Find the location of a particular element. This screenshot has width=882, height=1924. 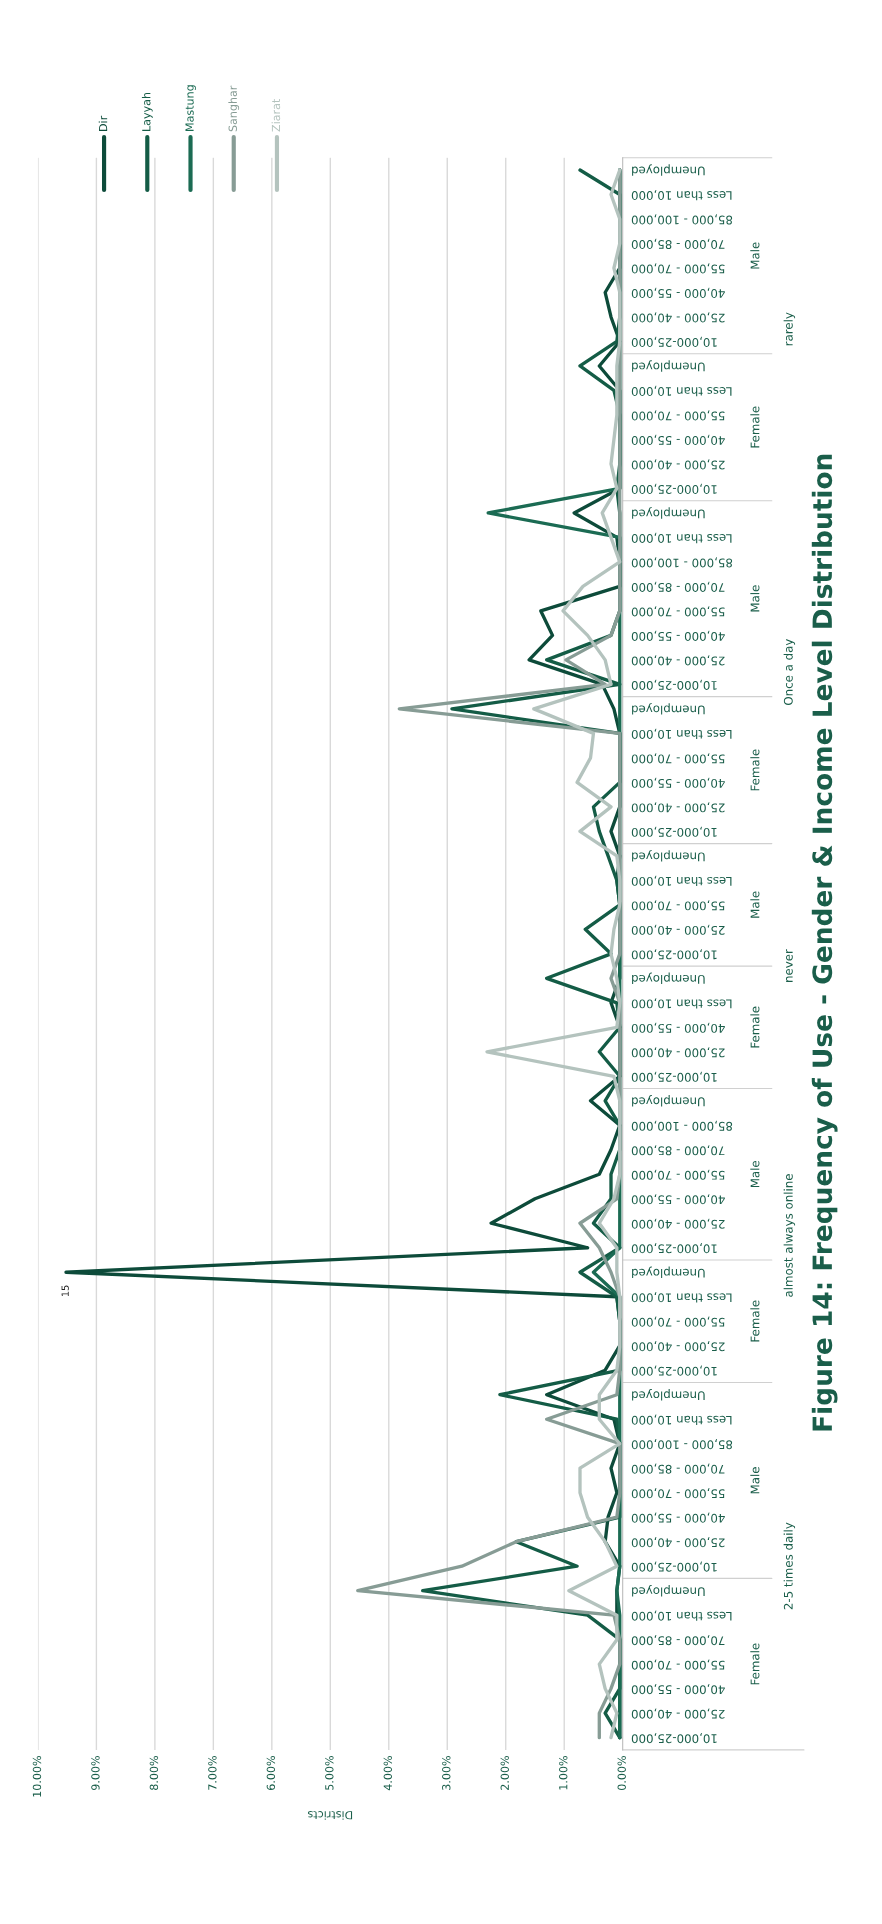

x-tick-label: 2.00% is located at coordinates (504, 1773).